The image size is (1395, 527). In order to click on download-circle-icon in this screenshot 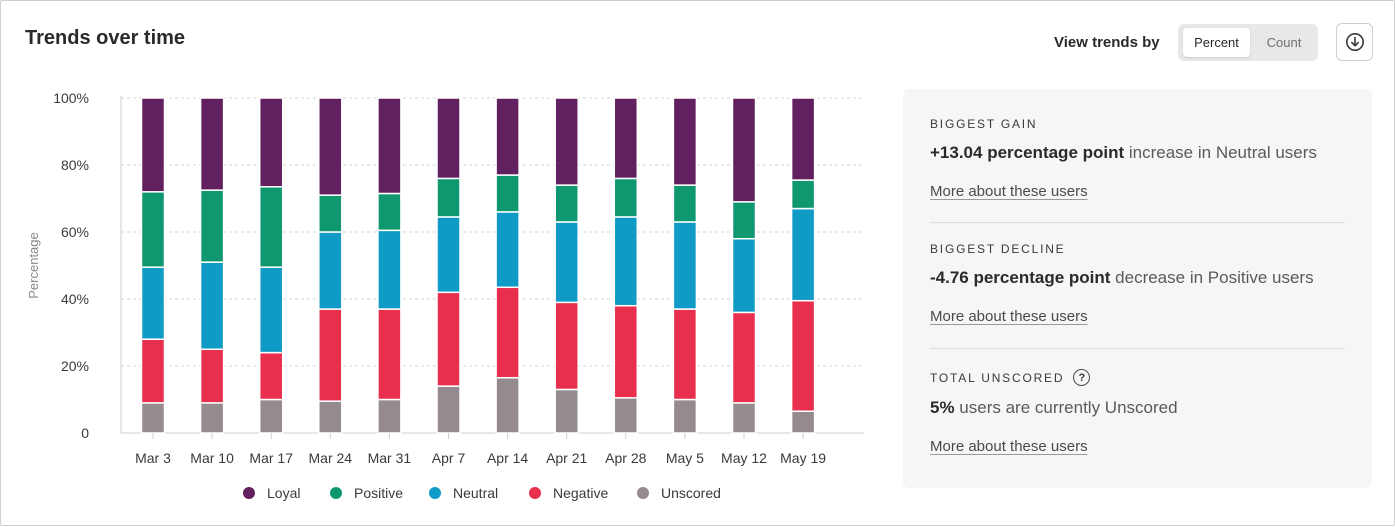, I will do `click(1354, 42)`.